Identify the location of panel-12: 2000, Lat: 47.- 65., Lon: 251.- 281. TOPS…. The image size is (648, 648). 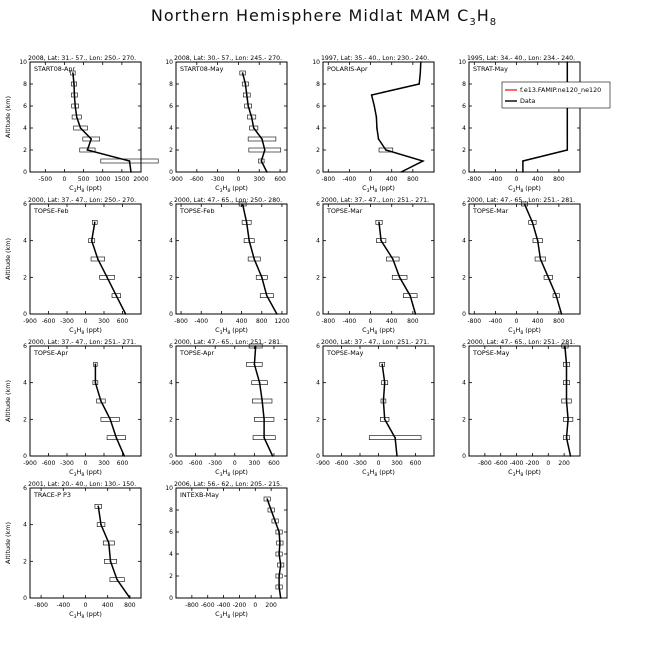
(521, 408).